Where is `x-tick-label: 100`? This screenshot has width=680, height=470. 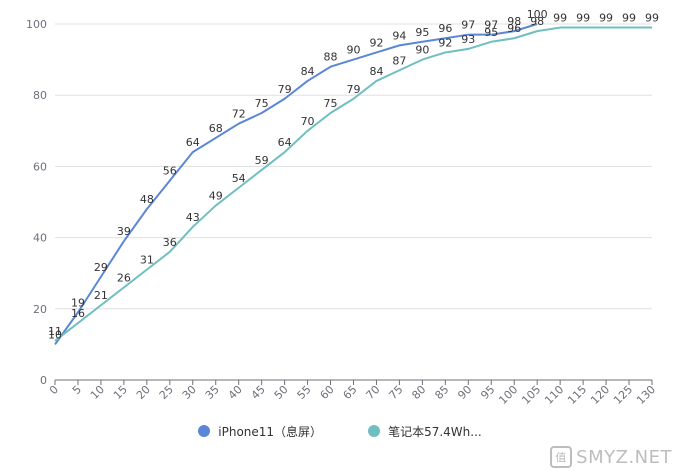
x-tick-label: 100 is located at coordinates (508, 395).